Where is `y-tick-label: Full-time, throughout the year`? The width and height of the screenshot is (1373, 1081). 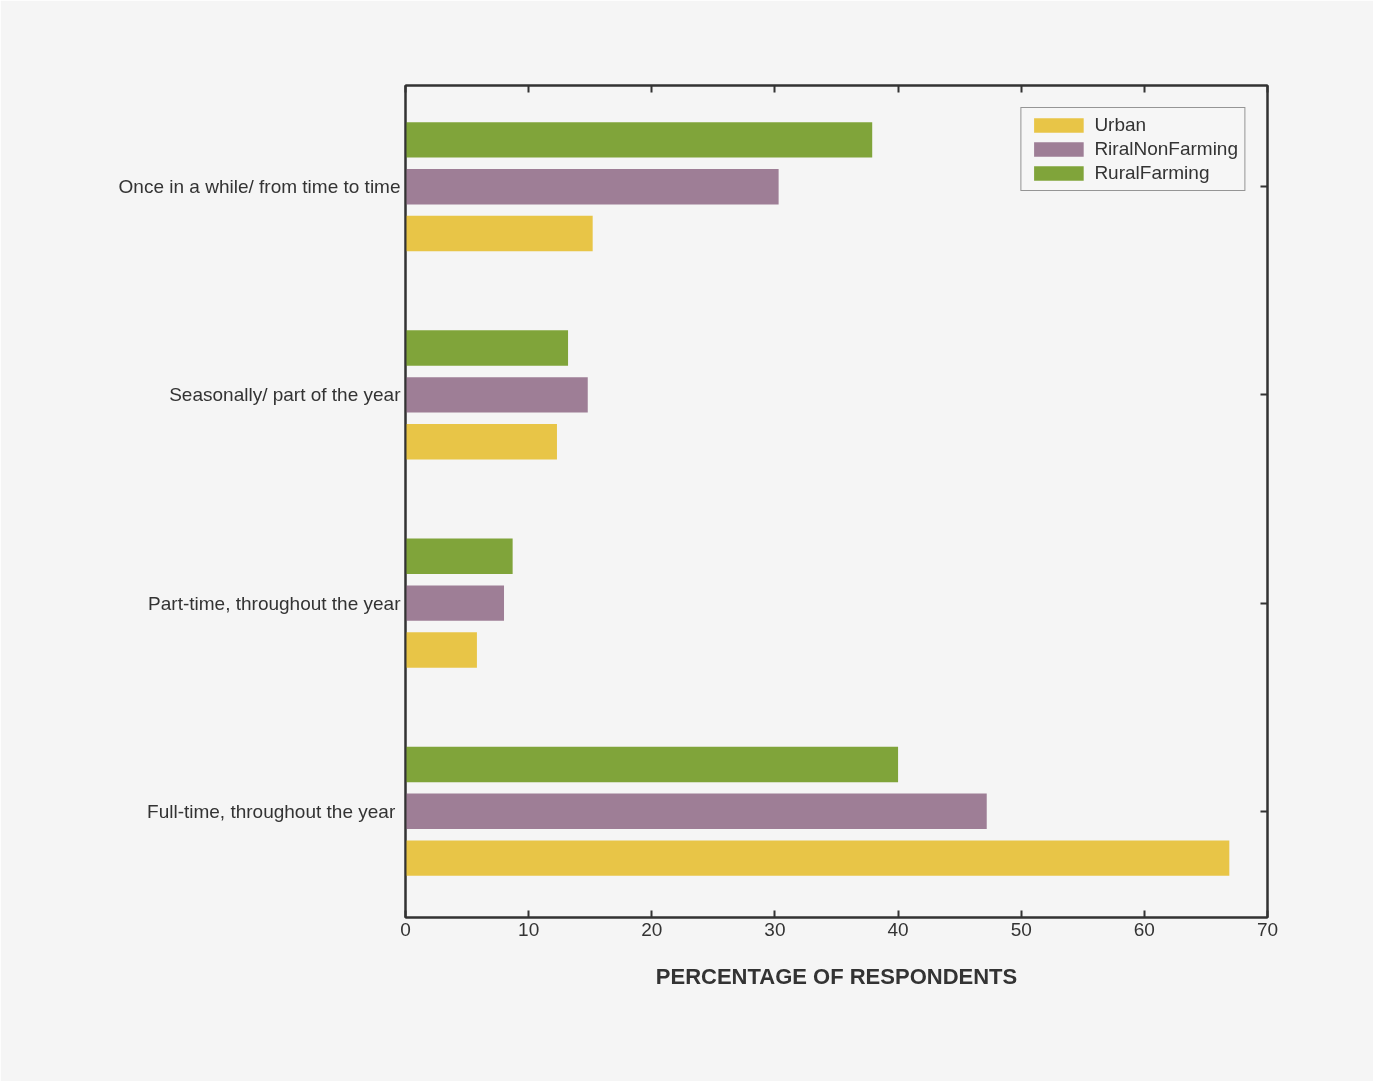
y-tick-label: Full-time, throughout the year is located at coordinates (271, 811).